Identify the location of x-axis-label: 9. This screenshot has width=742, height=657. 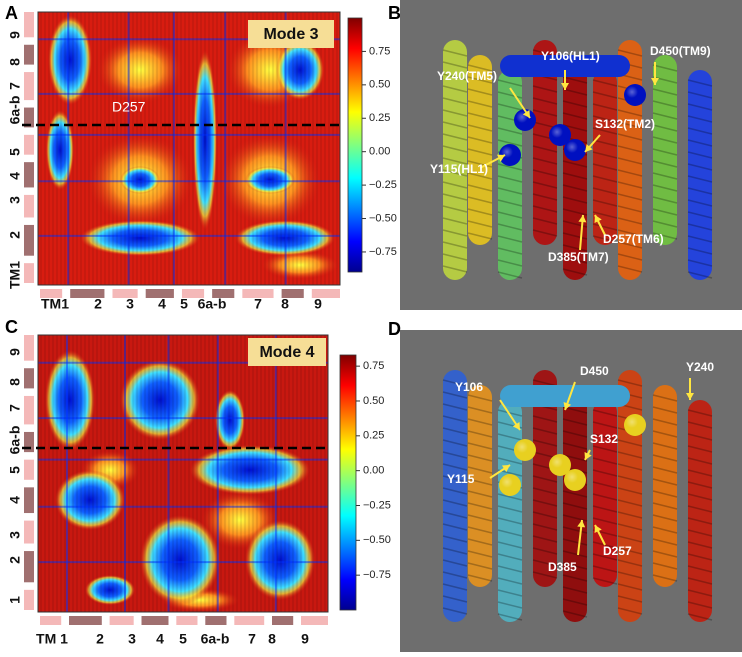
(305, 639).